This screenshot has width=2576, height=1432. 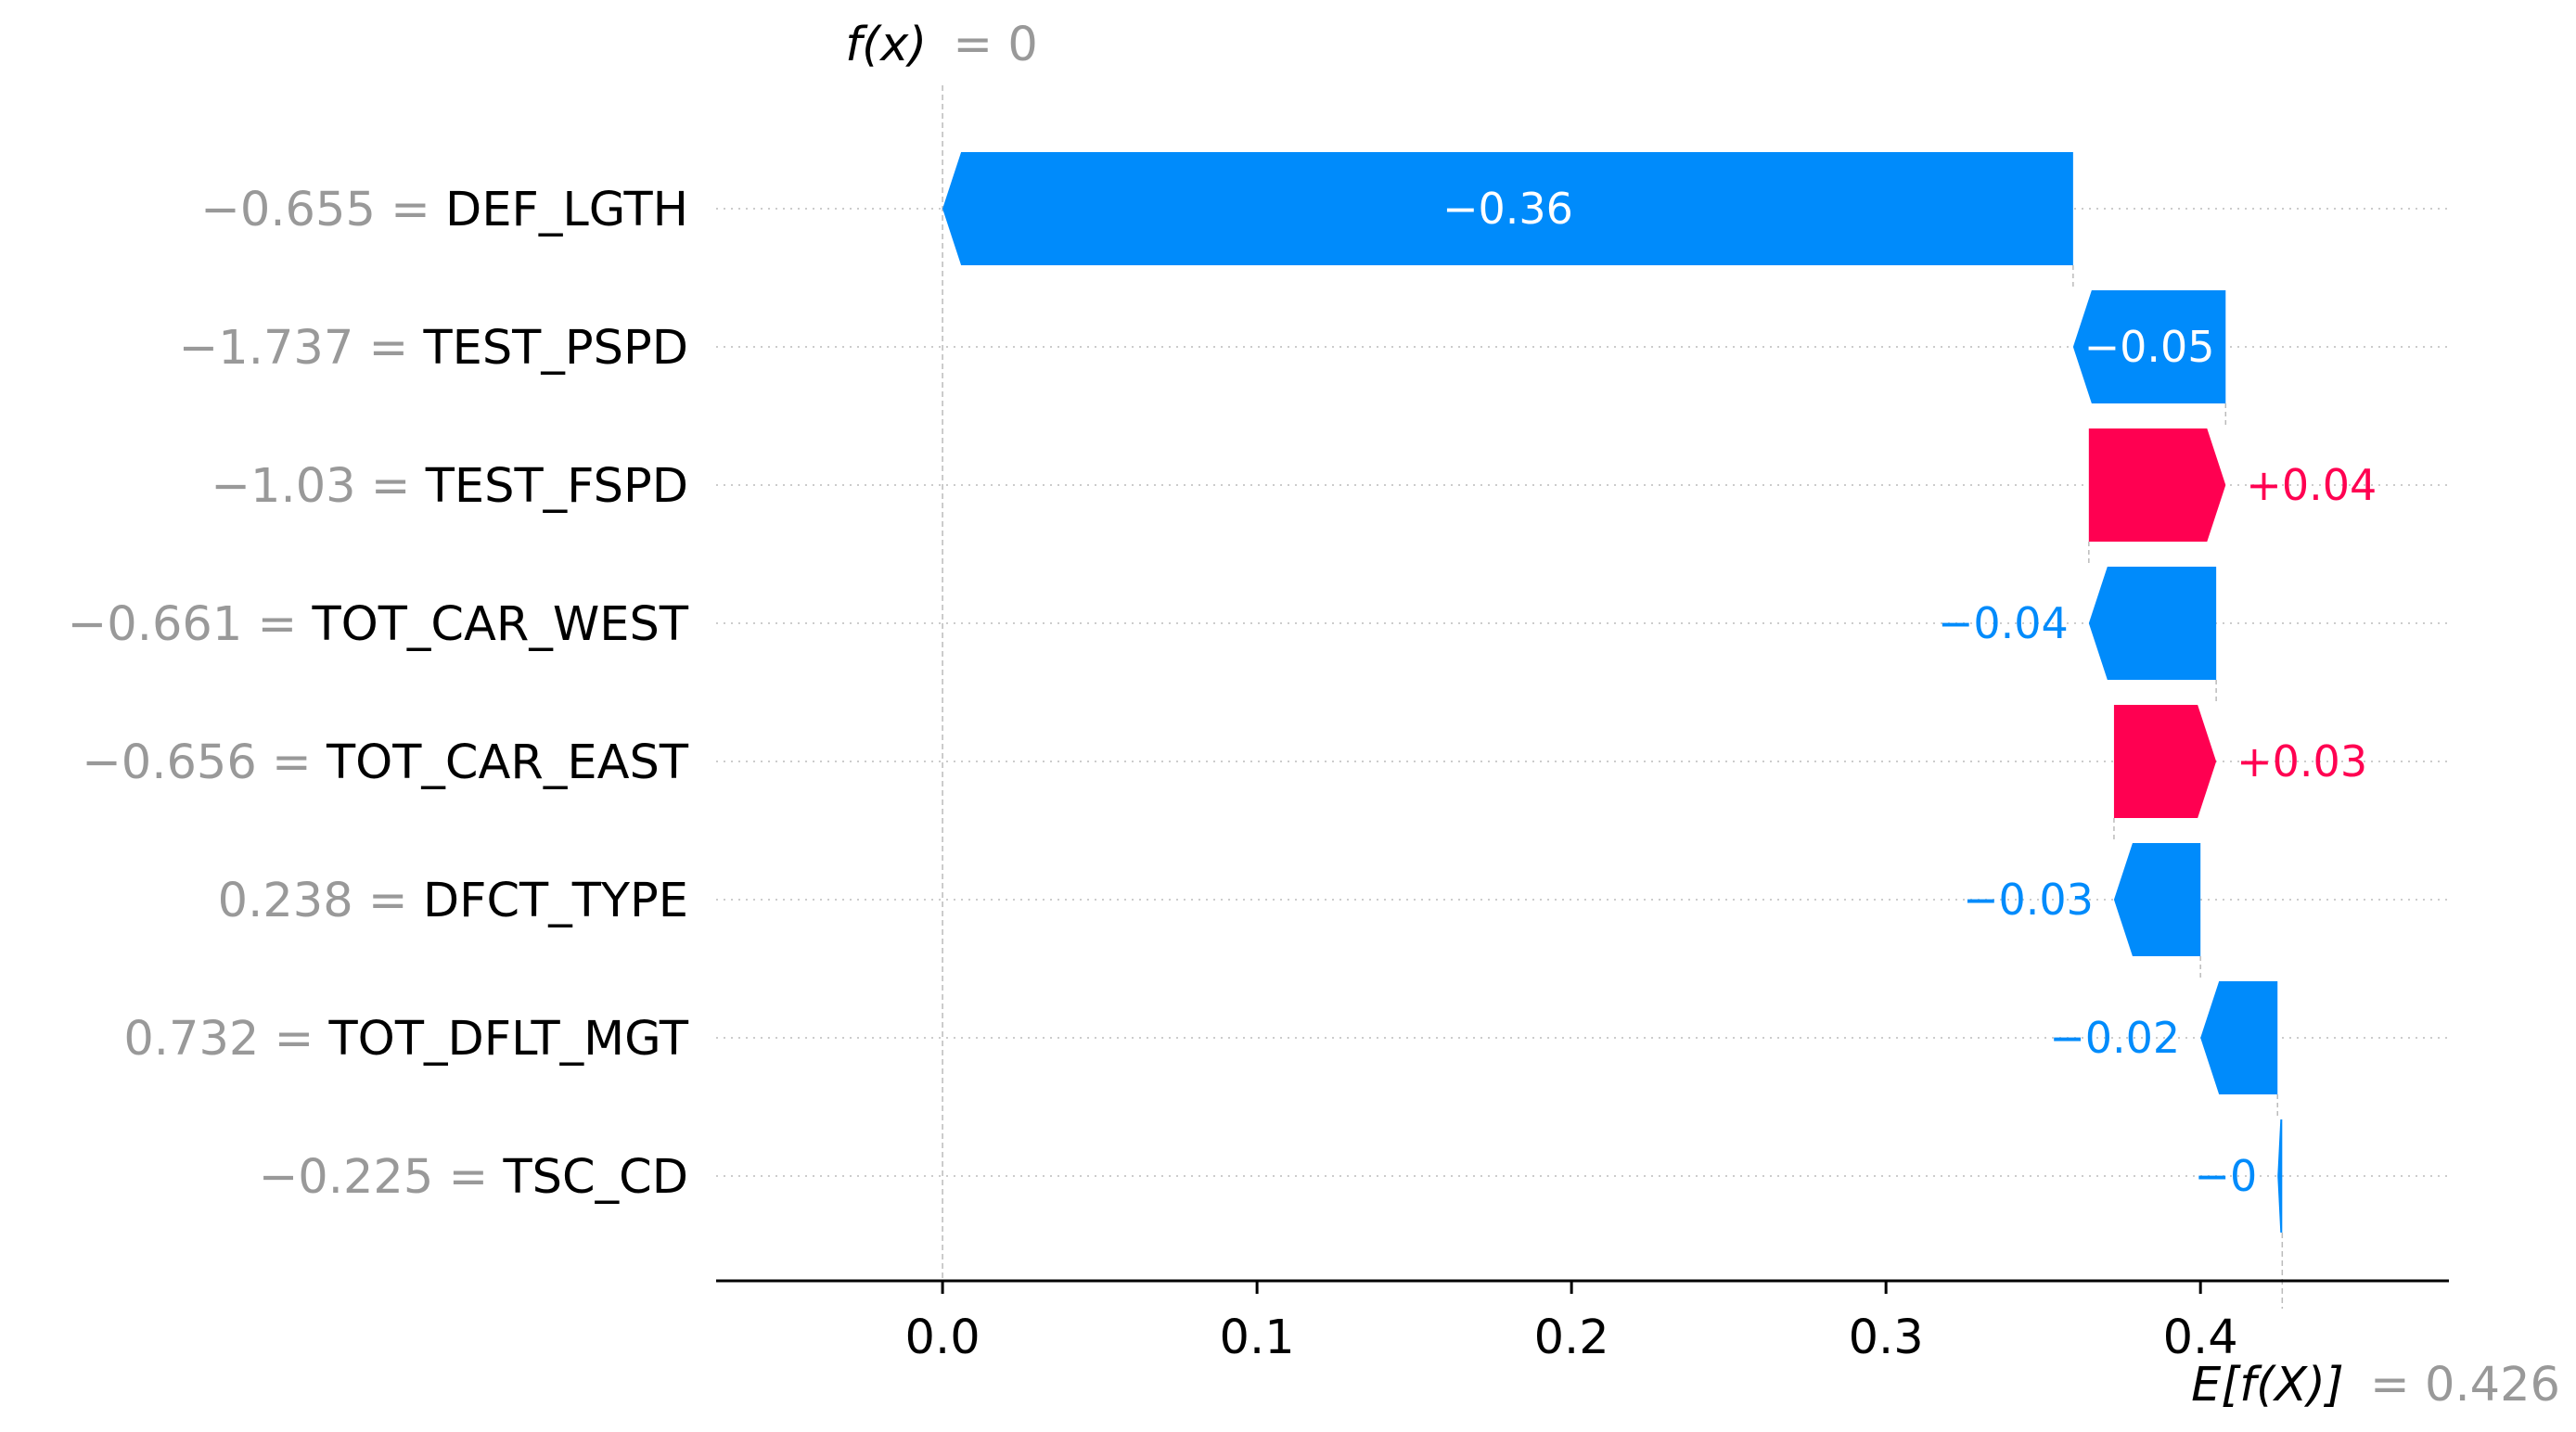 I want to click on bar-def-lgth, so click(x=1507, y=208).